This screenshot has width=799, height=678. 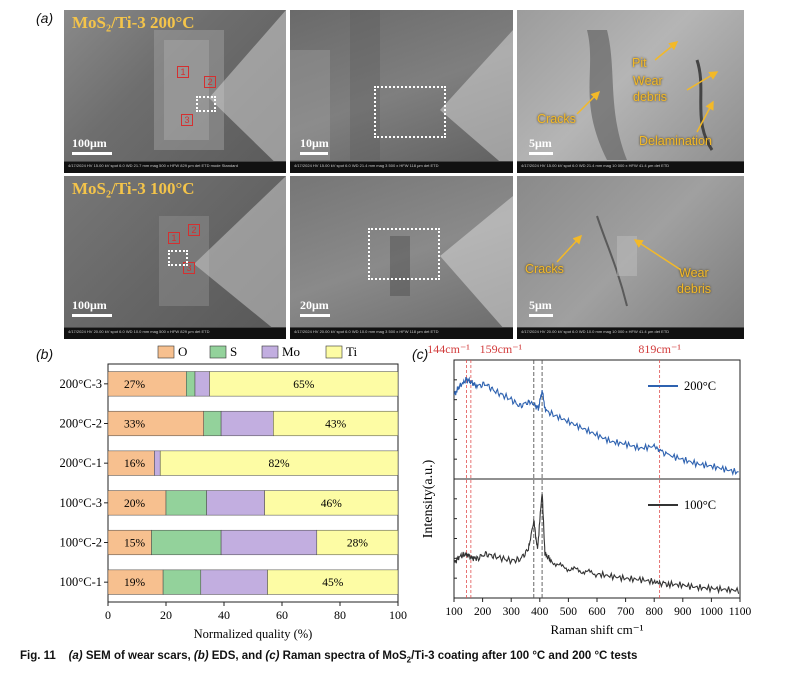 What do you see at coordinates (569, 612) in the screenshot?
I see `x-tick-label: 500` at bounding box center [569, 612].